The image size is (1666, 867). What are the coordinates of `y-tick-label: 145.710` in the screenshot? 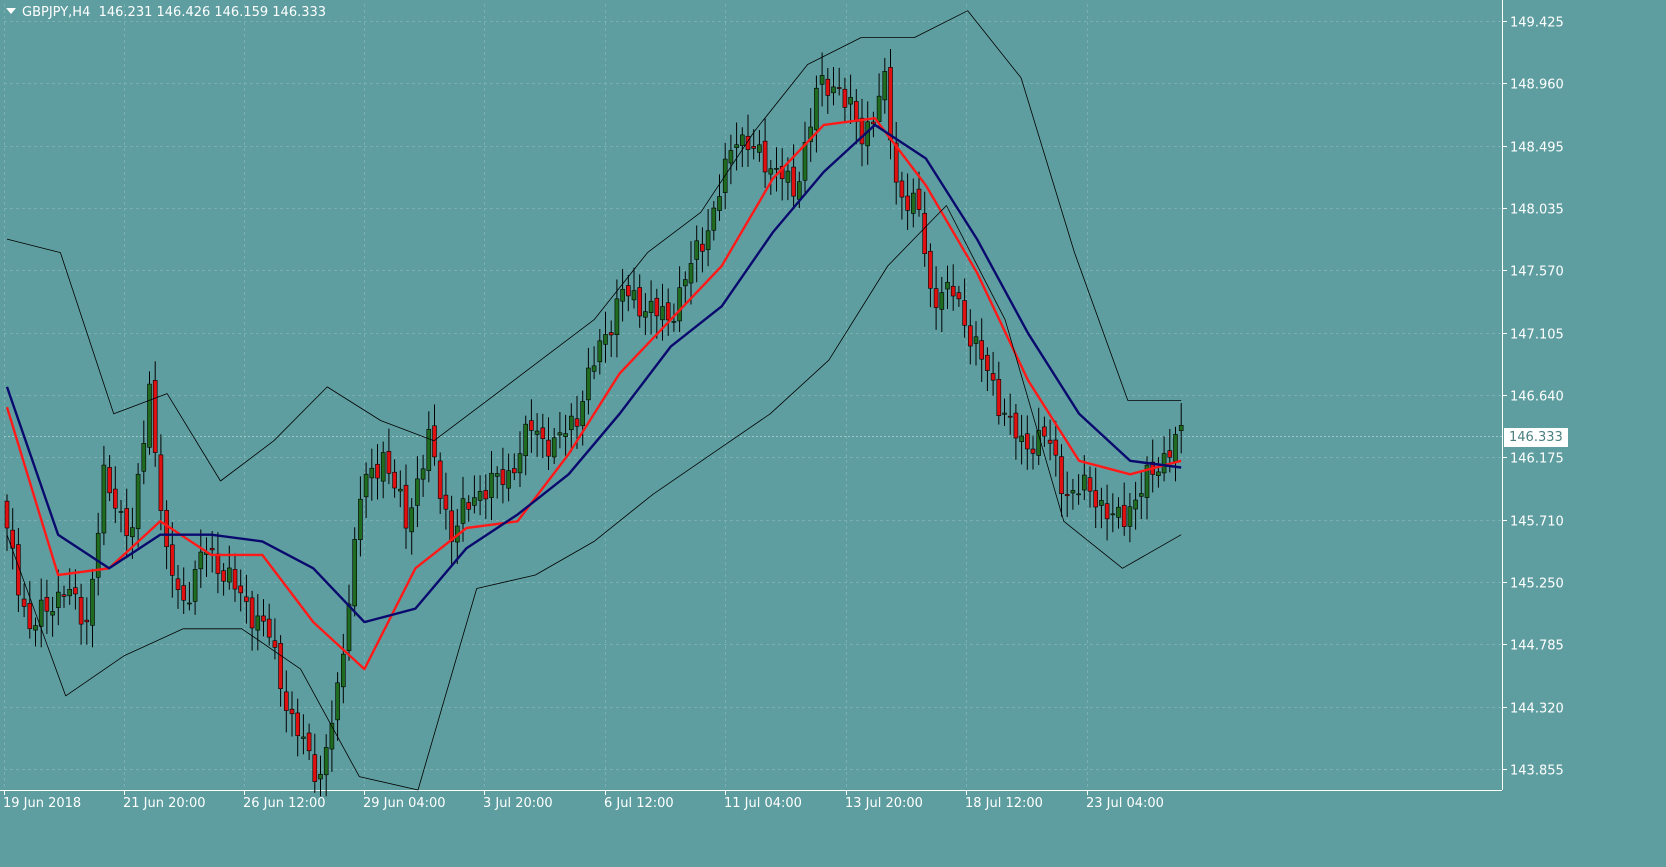 It's located at (1537, 522).